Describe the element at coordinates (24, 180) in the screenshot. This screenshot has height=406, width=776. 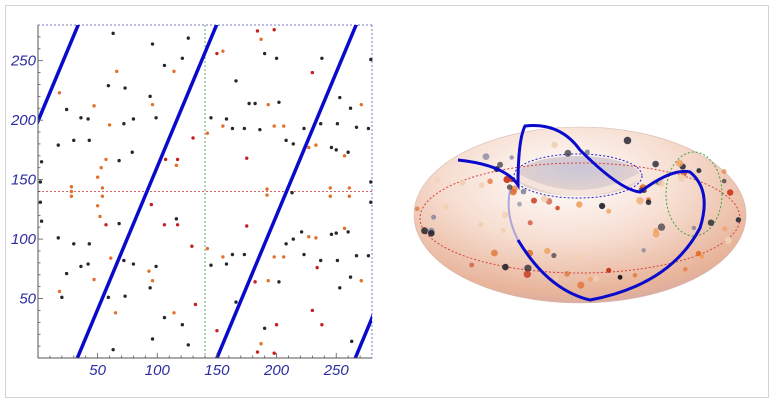
I see `y-tick-label: 150` at that location.